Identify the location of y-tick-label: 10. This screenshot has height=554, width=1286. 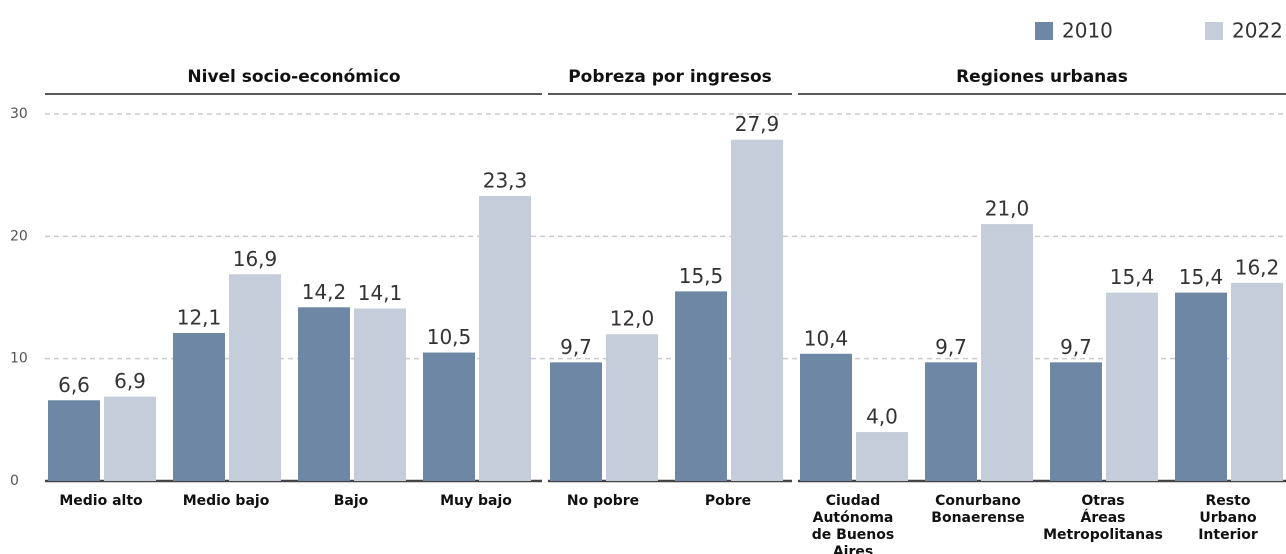
(19, 359).